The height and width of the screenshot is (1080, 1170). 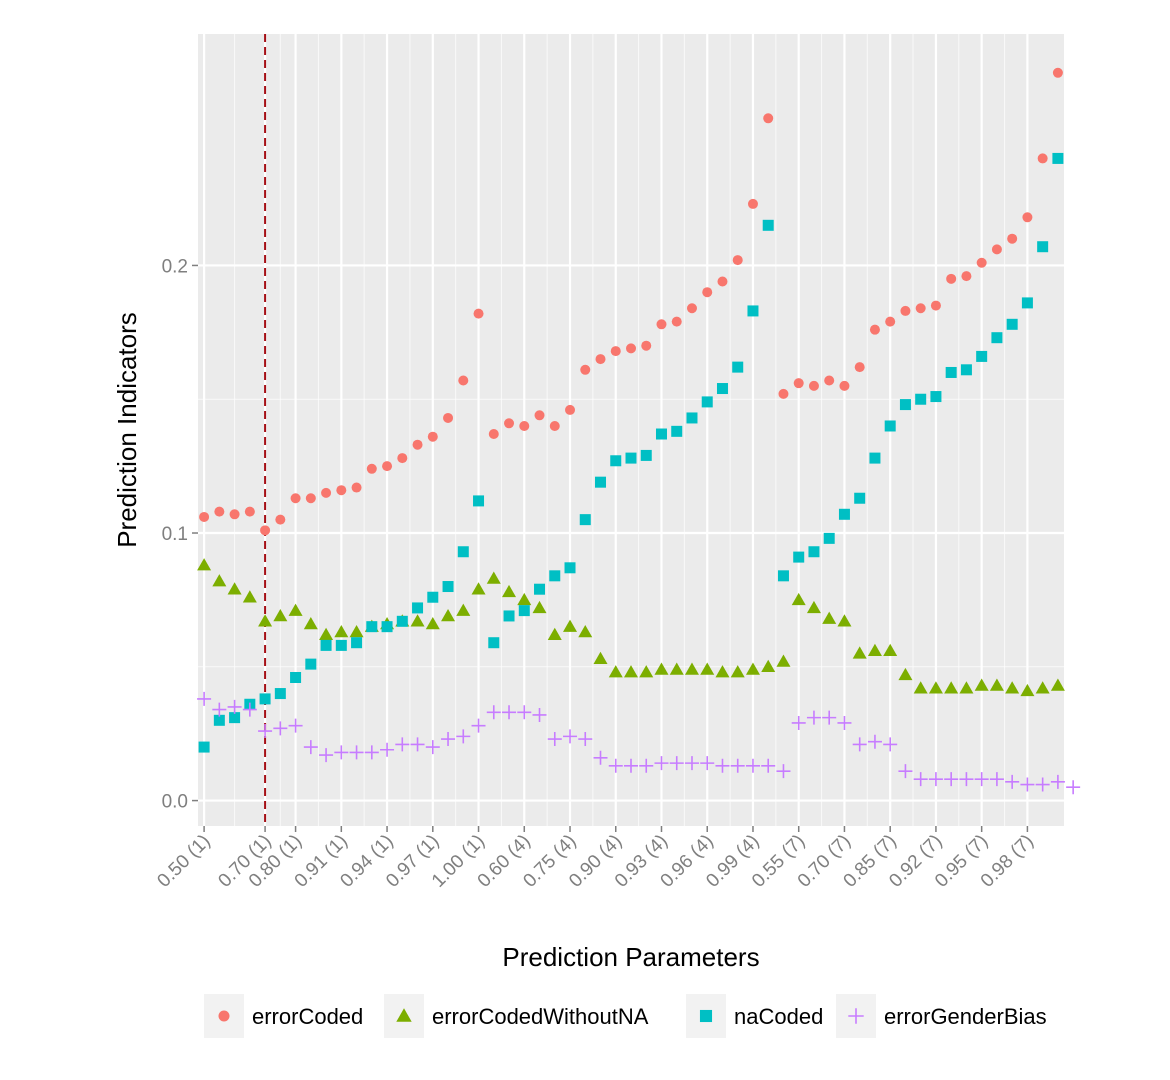 I want to click on y-tick-label: 0.0, so click(x=175, y=802).